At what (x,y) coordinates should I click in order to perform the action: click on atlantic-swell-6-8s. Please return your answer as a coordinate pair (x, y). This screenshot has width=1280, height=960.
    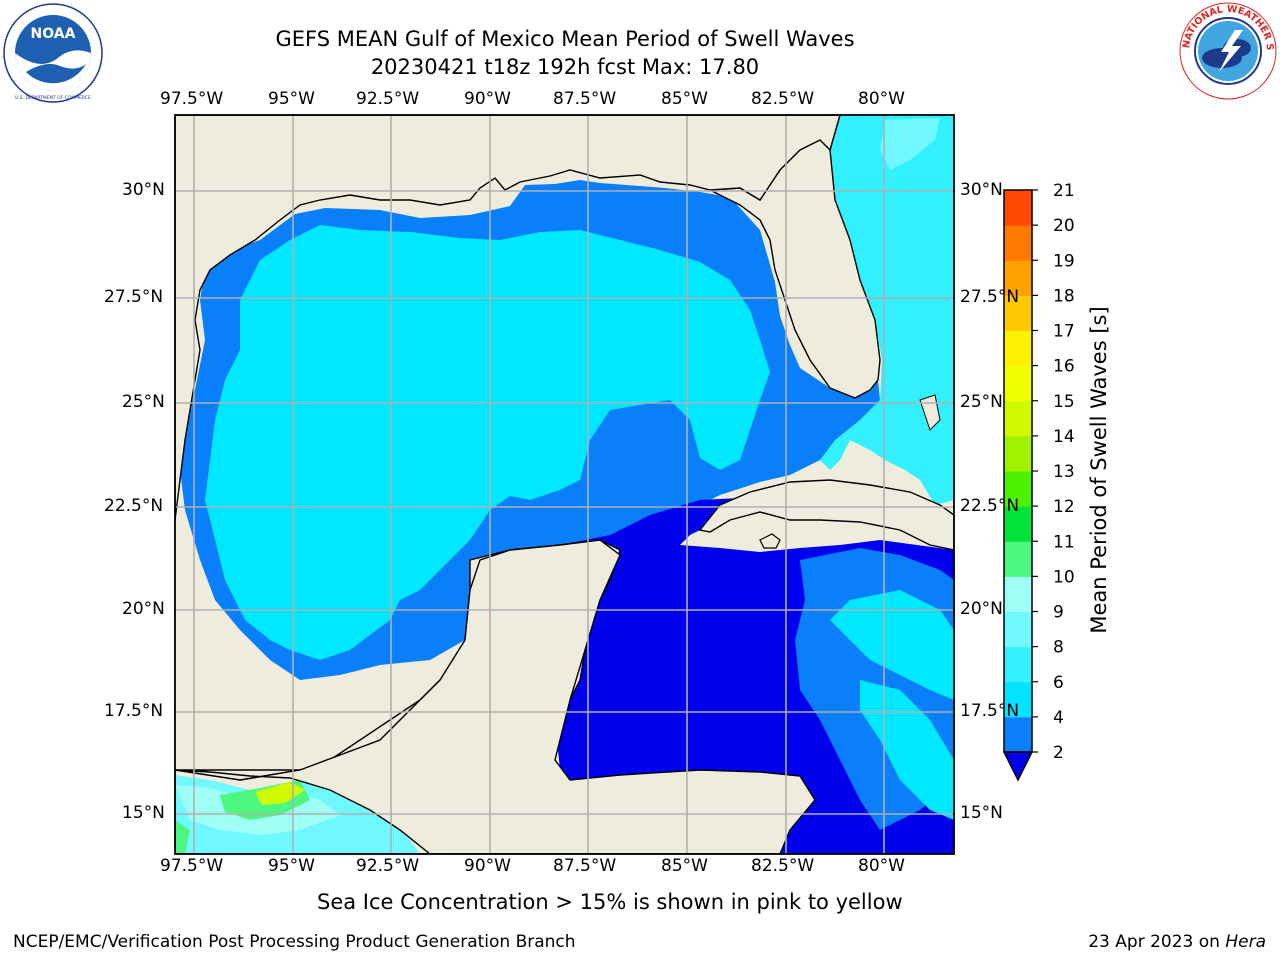
    Looking at the image, I should click on (910, 144).